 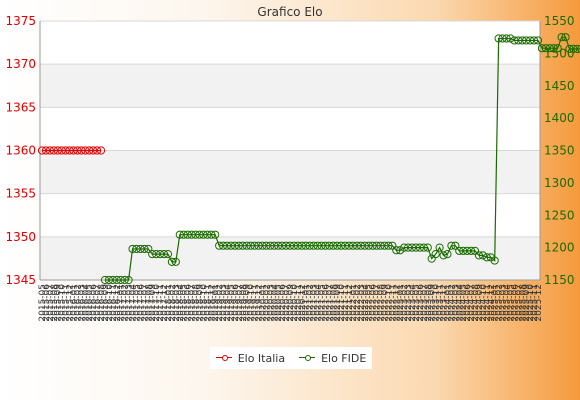 What do you see at coordinates (307, 358) in the screenshot?
I see `legend-marker-icon` at bounding box center [307, 358].